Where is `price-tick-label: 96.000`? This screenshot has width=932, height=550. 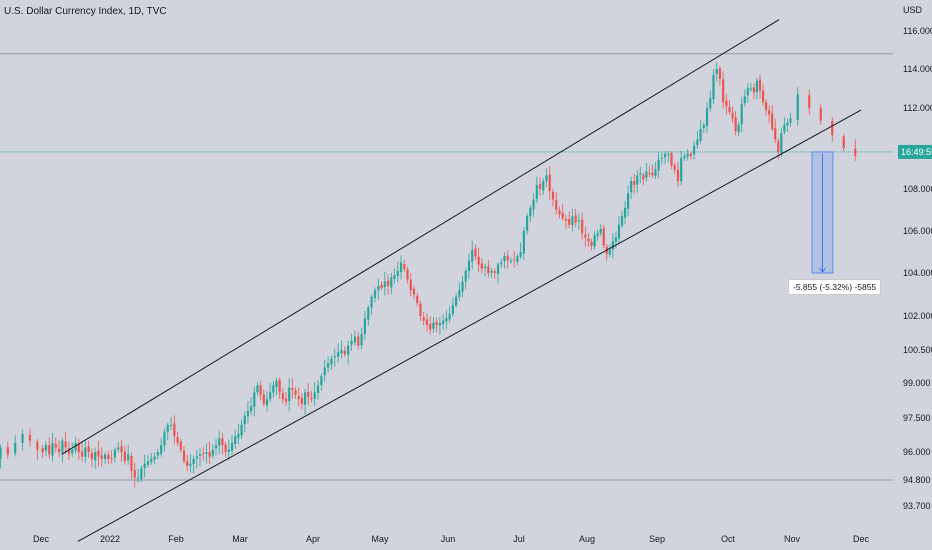 price-tick-label: 96.000 is located at coordinates (917, 452).